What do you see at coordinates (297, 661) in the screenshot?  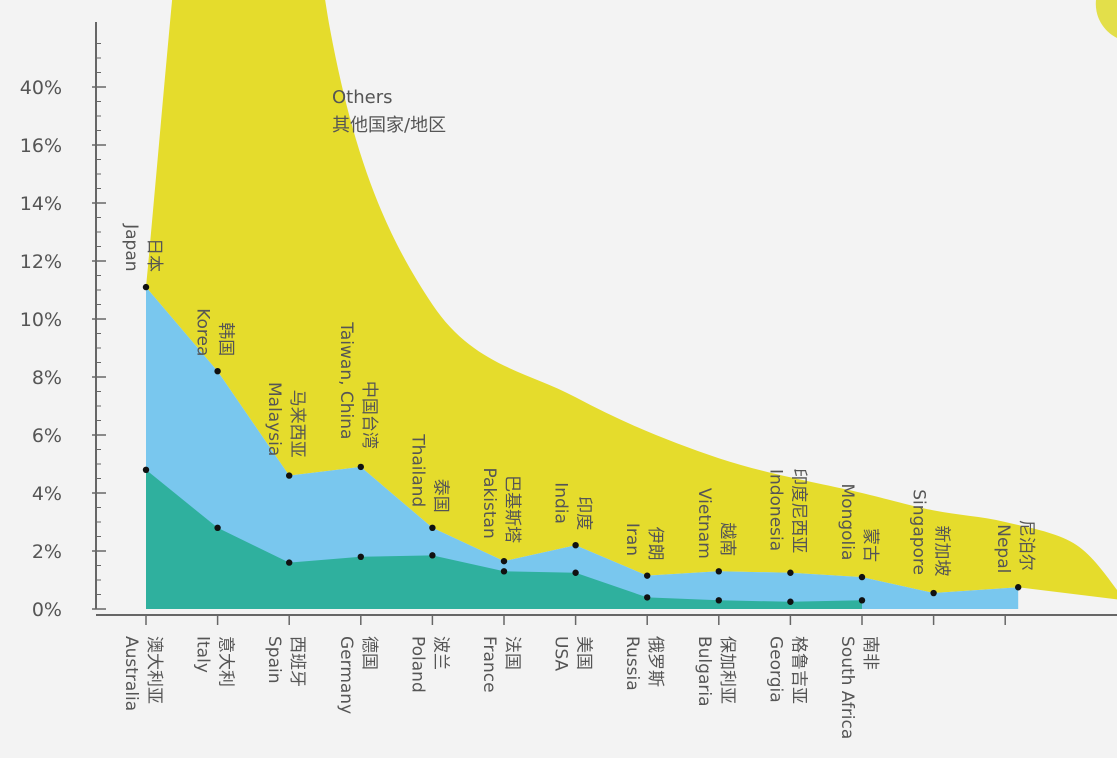 I see `x-label-cn: 西班牙` at bounding box center [297, 661].